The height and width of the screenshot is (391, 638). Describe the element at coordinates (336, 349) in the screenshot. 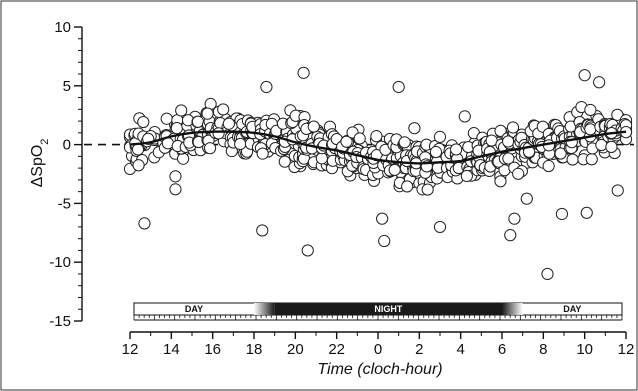

I see `x-tick-label: 22` at that location.